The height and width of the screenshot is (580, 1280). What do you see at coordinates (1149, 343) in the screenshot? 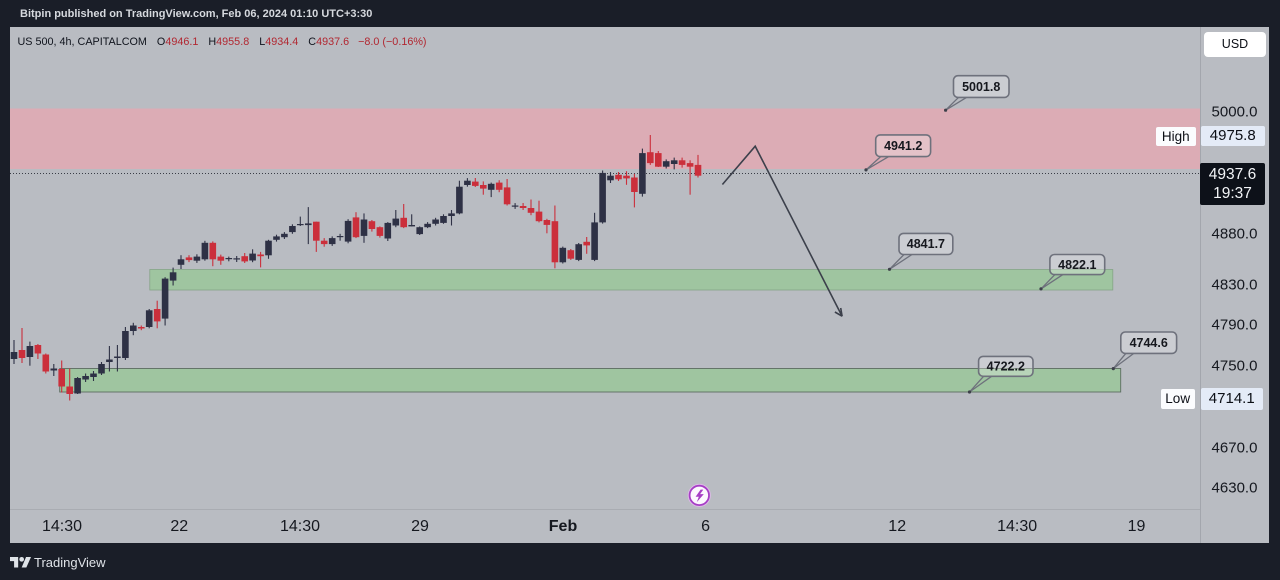
I see `svg-text: 4744.6` at bounding box center [1149, 343].